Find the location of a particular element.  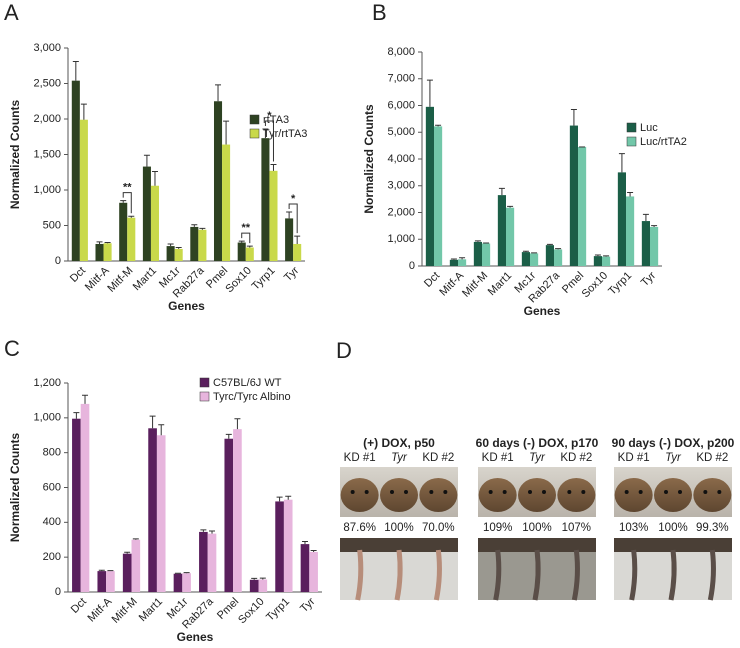

x-tick-label: Tyrp1 is located at coordinates (278, 610).